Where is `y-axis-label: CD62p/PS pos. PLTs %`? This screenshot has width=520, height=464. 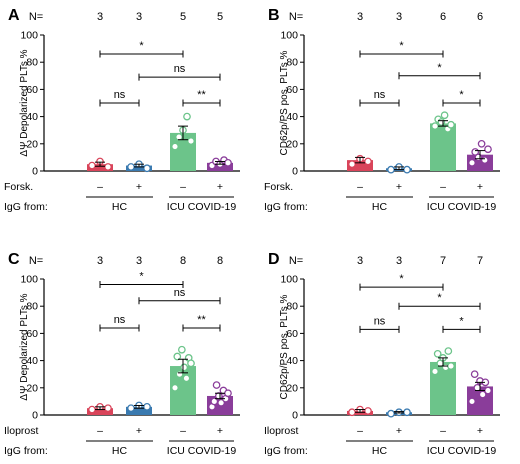
y-axis-label: CD62p/PS pos. PLTs % is located at coordinates (284, 102).